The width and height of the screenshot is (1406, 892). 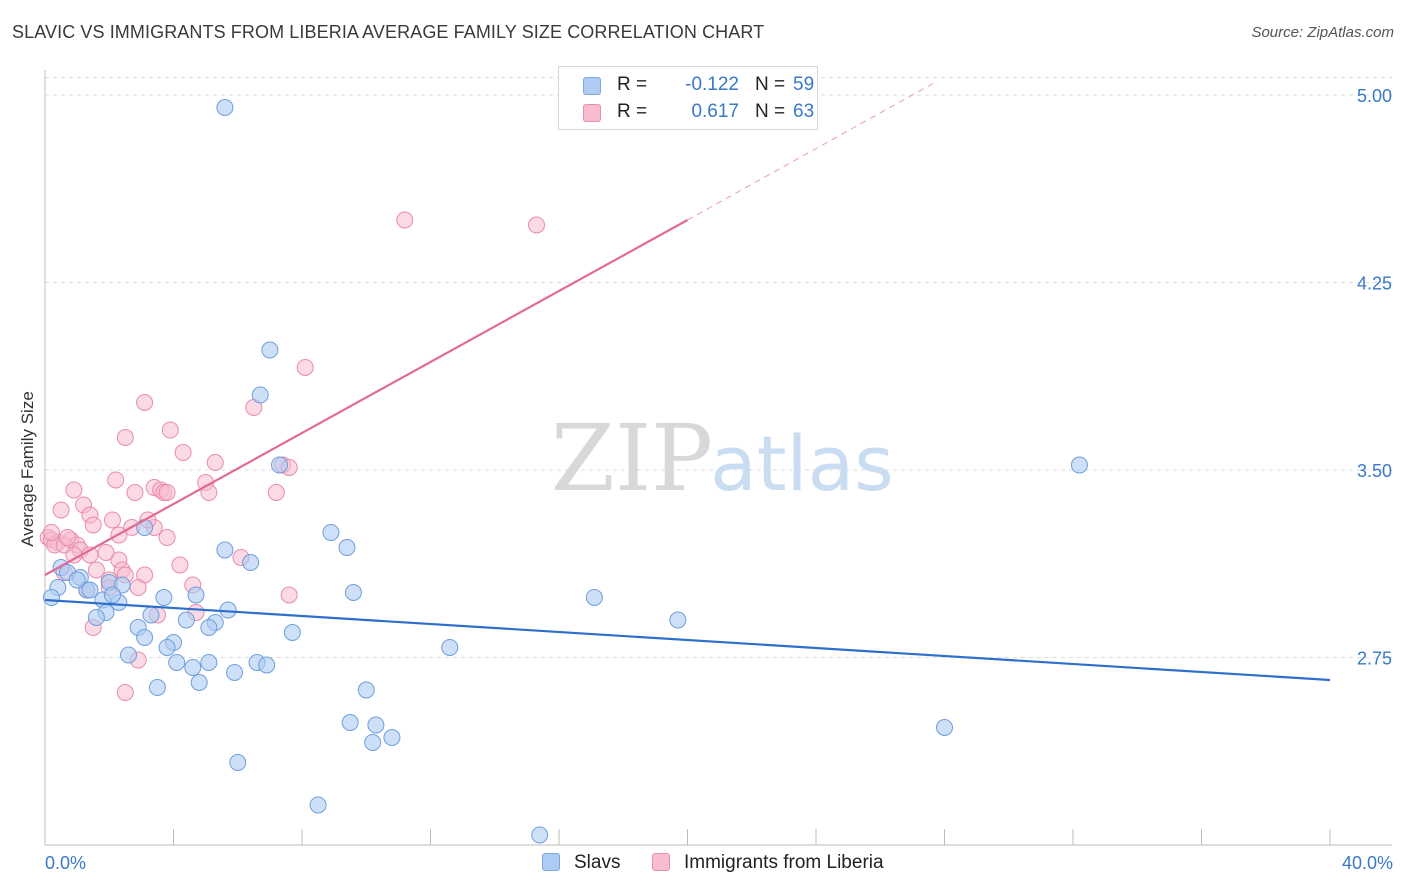 What do you see at coordinates (1322, 32) in the screenshot?
I see `source-label: Source: ZipAtlas.com` at bounding box center [1322, 32].